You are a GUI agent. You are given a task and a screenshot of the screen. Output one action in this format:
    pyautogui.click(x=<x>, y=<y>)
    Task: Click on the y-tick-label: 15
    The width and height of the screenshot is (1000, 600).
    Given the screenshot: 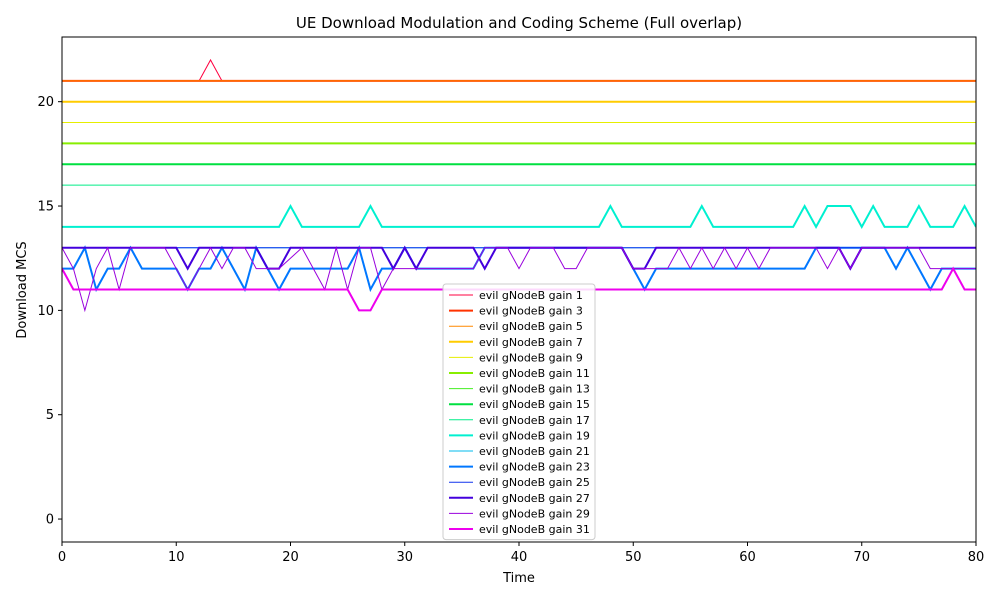 What is the action you would take?
    pyautogui.click(x=45, y=207)
    